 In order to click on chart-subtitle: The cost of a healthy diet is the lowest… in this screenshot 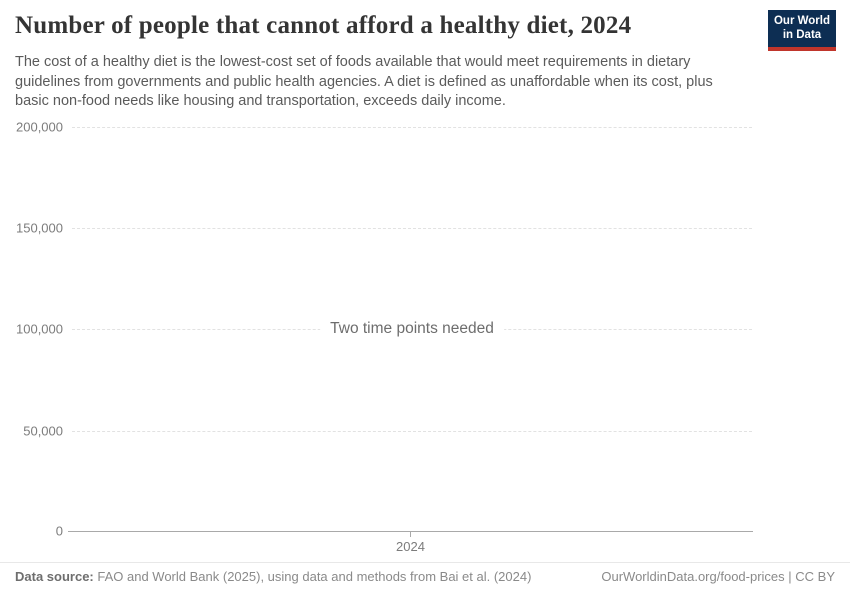, I will do `click(364, 81)`.